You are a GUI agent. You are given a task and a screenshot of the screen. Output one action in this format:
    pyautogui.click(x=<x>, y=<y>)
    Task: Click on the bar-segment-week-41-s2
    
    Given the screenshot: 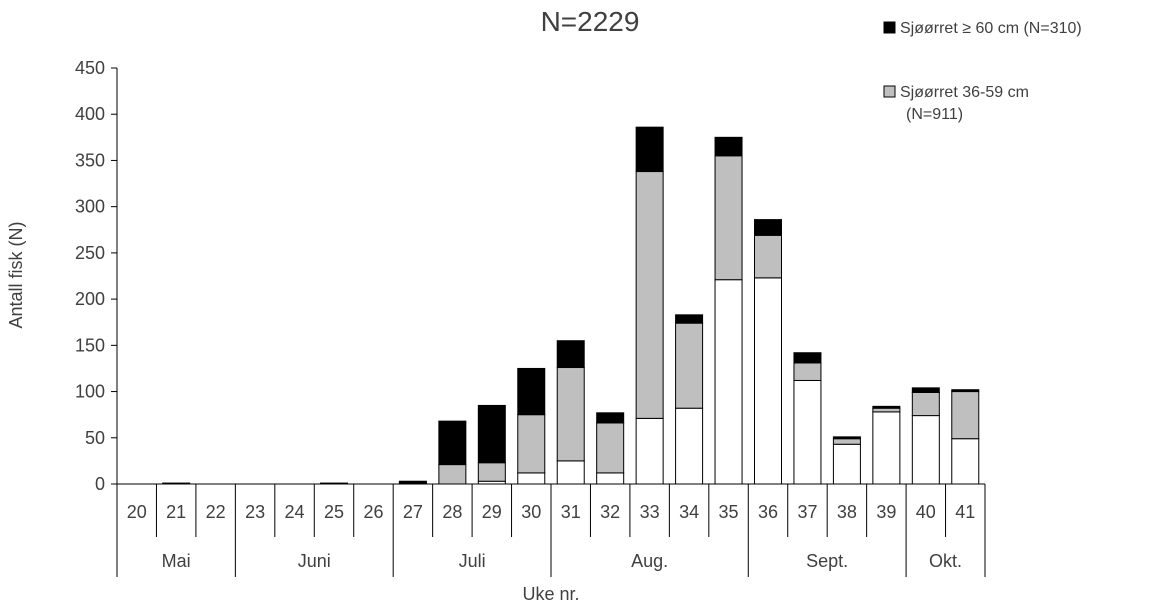 What is the action you would take?
    pyautogui.click(x=965, y=391)
    